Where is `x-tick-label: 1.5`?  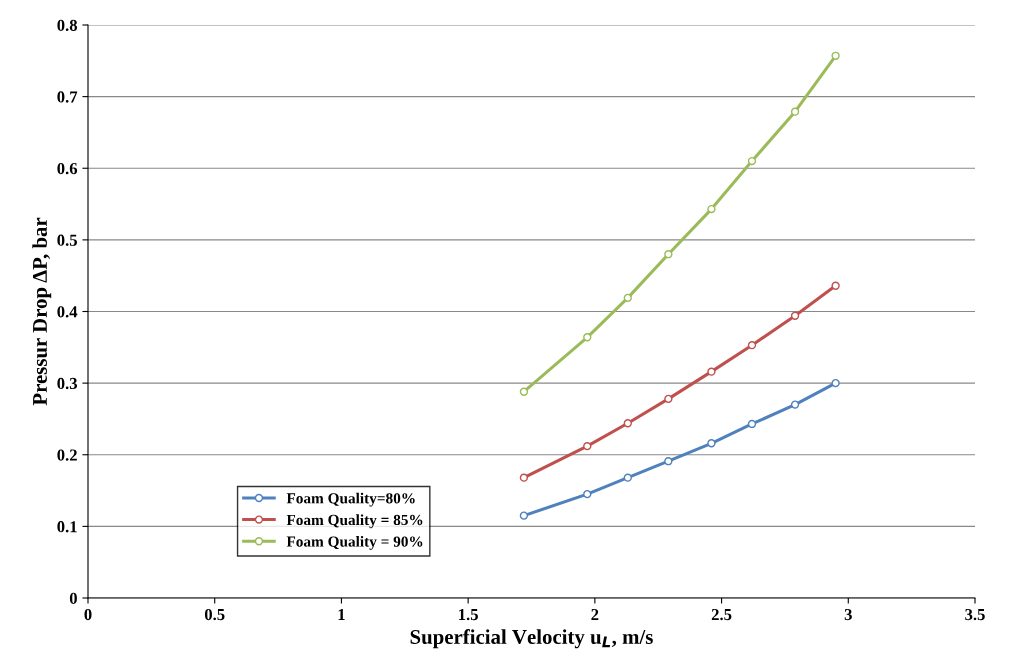
x-tick-label: 1.5 is located at coordinates (468, 614).